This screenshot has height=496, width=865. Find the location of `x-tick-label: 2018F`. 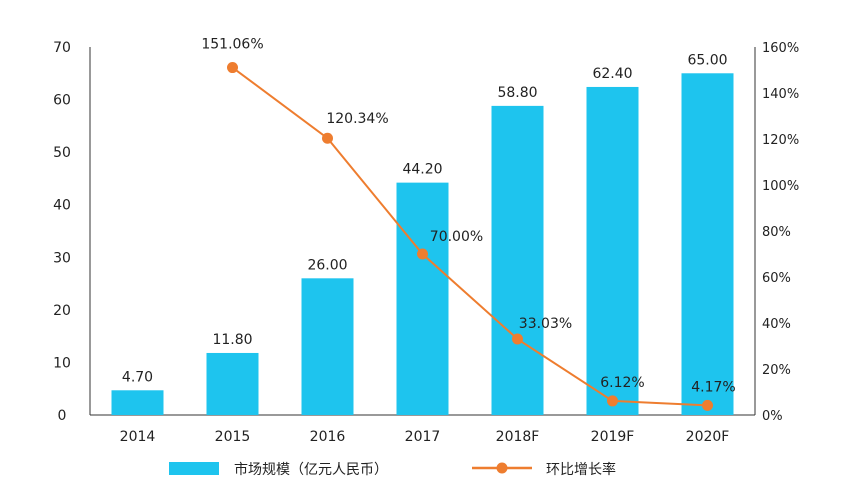

x-tick-label: 2018F is located at coordinates (518, 437).